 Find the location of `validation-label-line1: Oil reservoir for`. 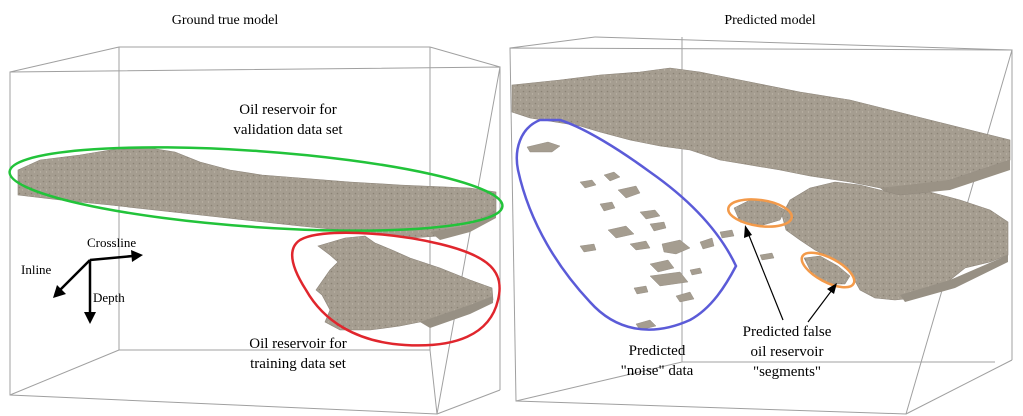

validation-label-line1: Oil reservoir for is located at coordinates (287, 110).